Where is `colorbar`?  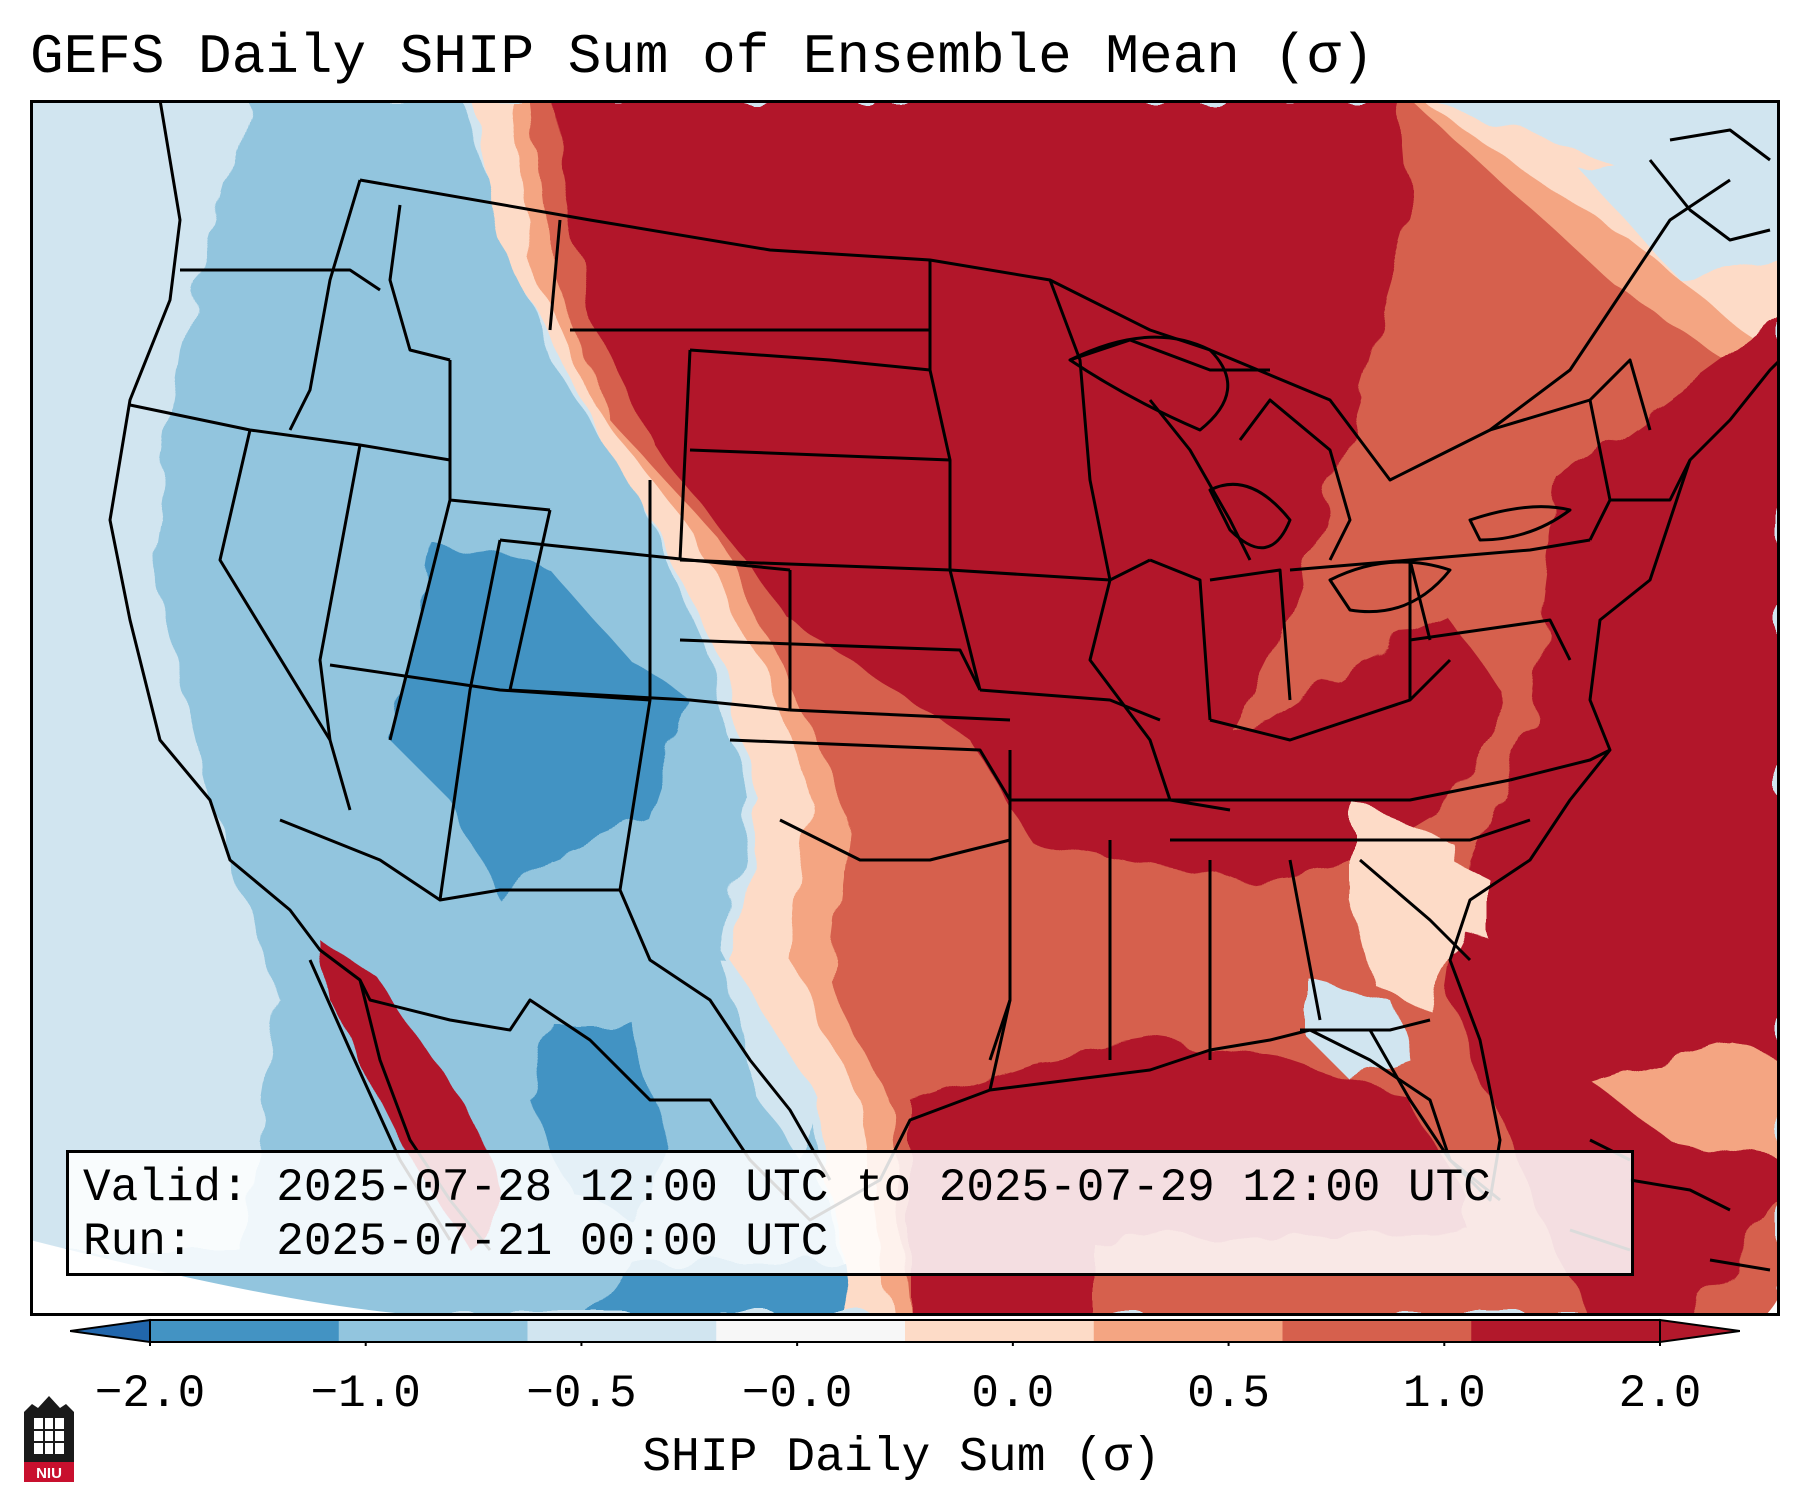
colorbar is located at coordinates (905, 1351).